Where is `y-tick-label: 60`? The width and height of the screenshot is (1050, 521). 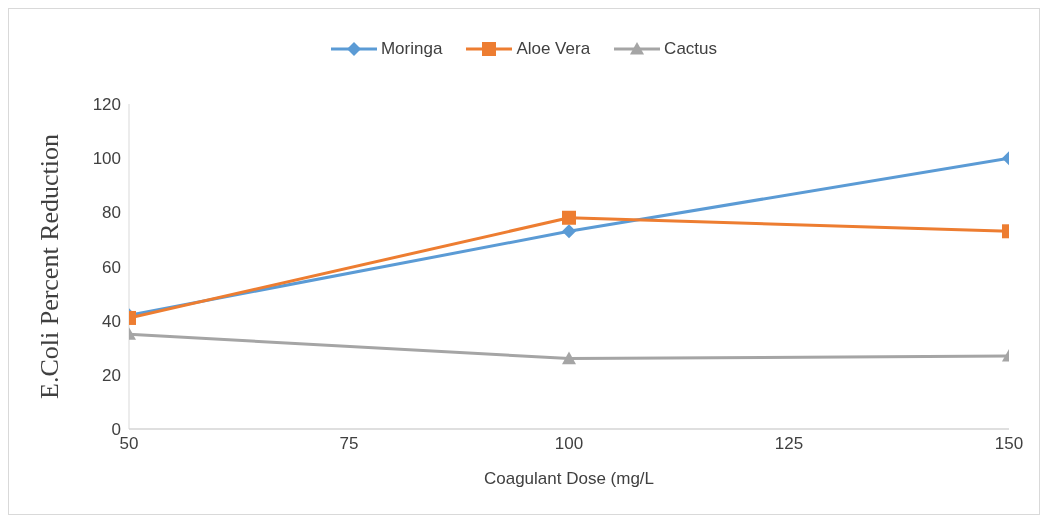
y-tick-label: 60 is located at coordinates (111, 267).